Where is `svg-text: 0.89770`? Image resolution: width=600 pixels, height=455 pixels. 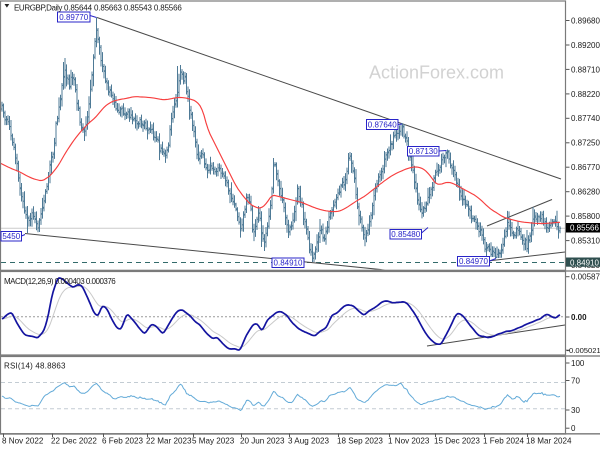
svg-text: 0.89770 is located at coordinates (73, 17).